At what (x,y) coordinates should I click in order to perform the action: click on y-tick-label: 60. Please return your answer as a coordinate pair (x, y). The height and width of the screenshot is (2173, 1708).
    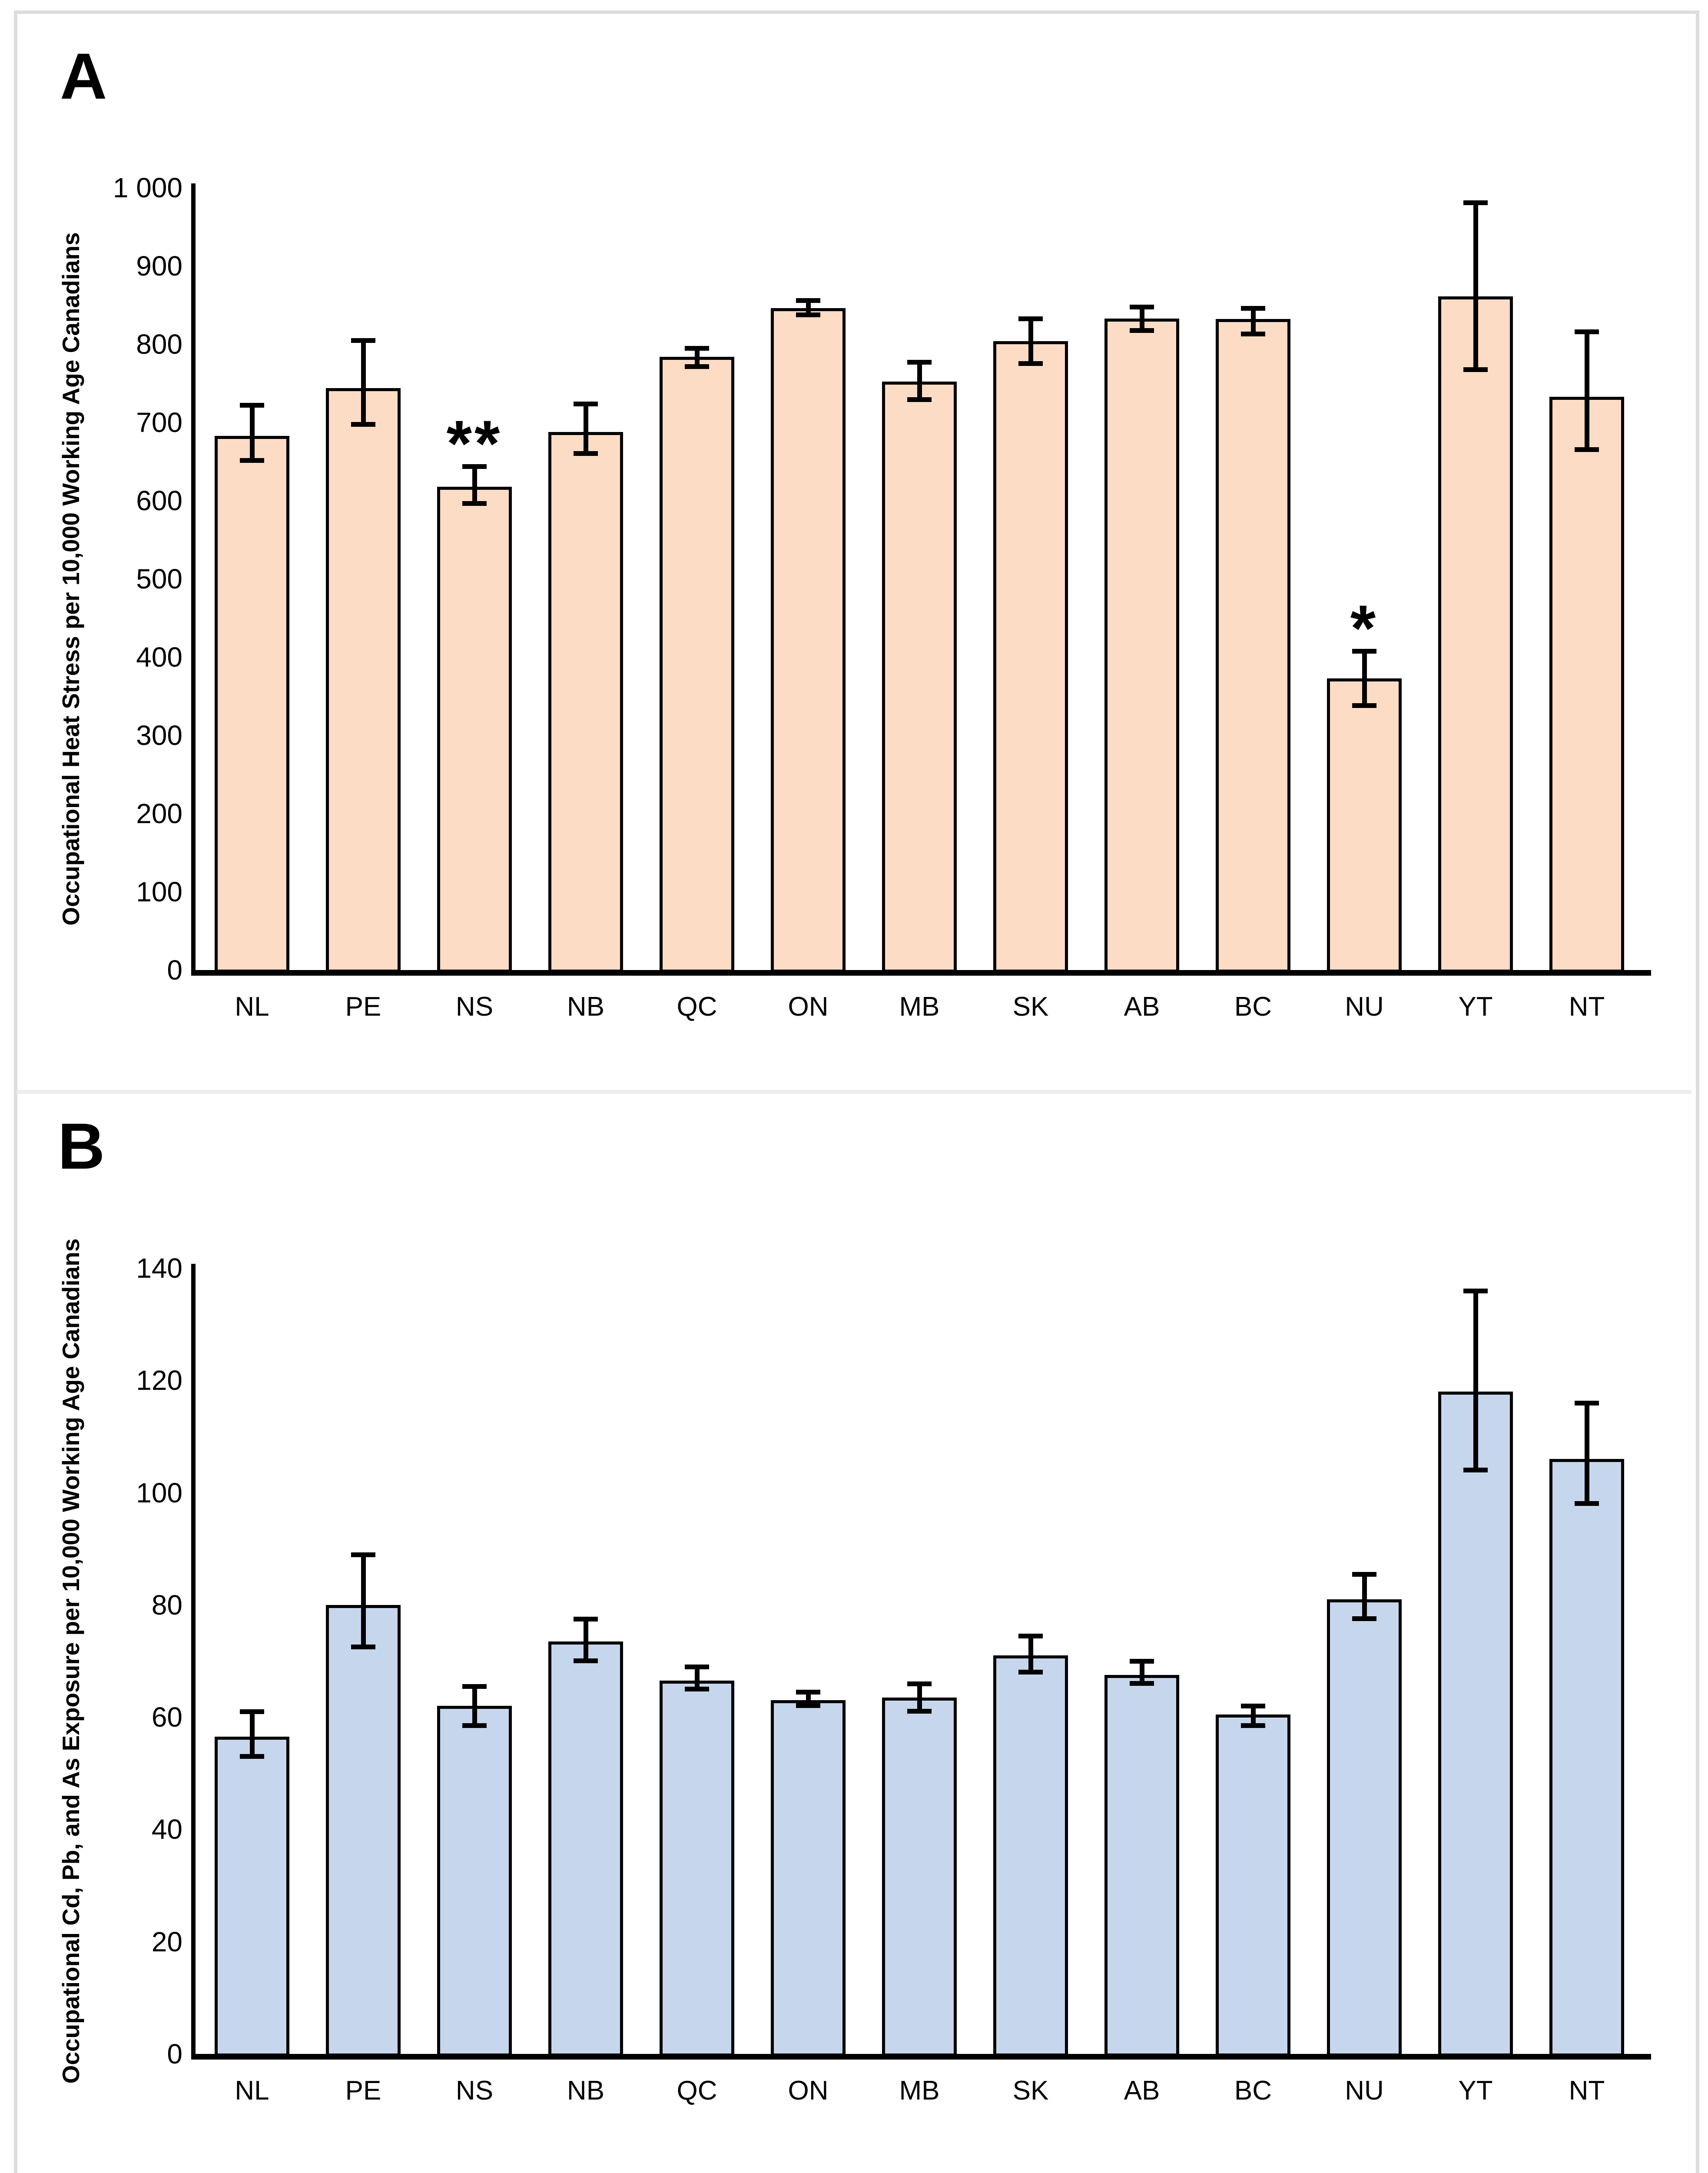
    Looking at the image, I should click on (166, 1717).